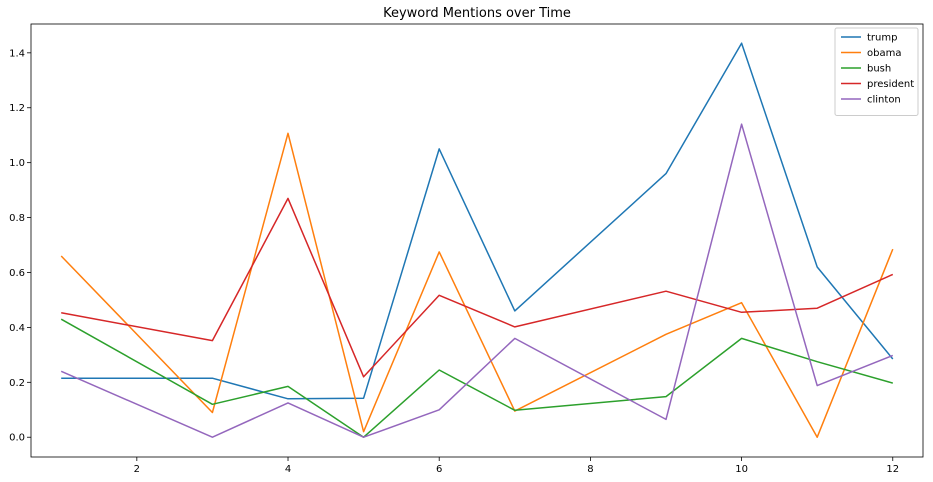 Image resolution: width=933 pixels, height=482 pixels. Describe the element at coordinates (439, 469) in the screenshot. I see `x-tick-label: 6` at that location.